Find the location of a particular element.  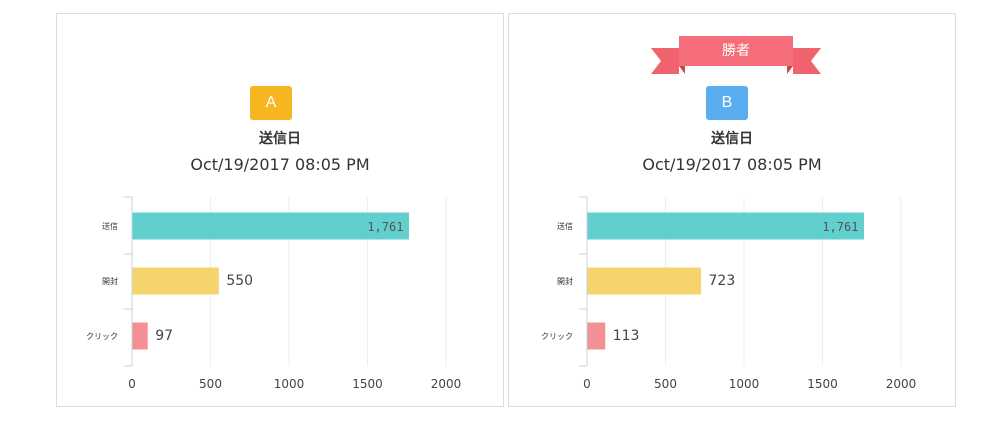

variant-a-badge: A is located at coordinates (271, 103).